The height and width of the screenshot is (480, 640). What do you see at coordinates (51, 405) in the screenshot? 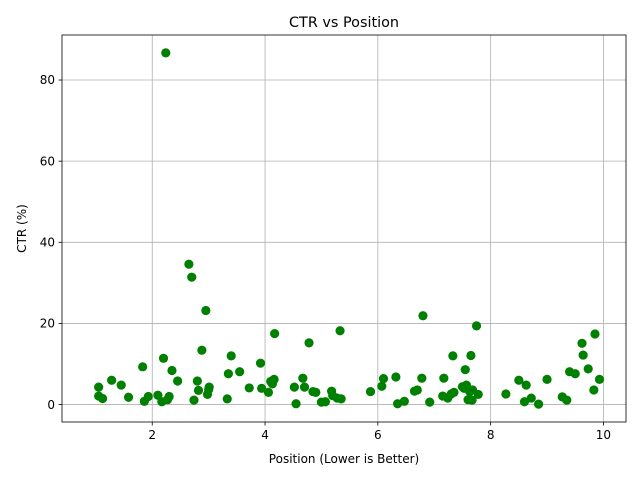
I see `y-tick-label: 0` at bounding box center [51, 405].